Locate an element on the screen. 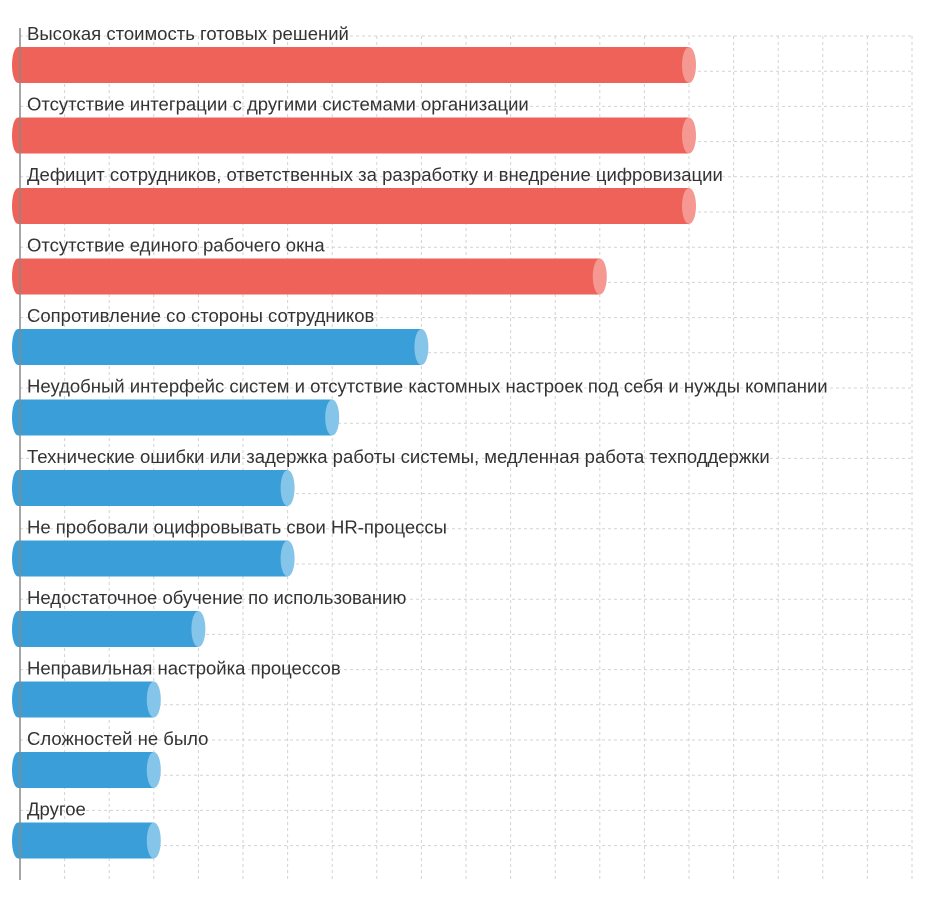 This screenshot has width=930, height=903. category-label: Неправильная настройка процессов is located at coordinates (184, 668).